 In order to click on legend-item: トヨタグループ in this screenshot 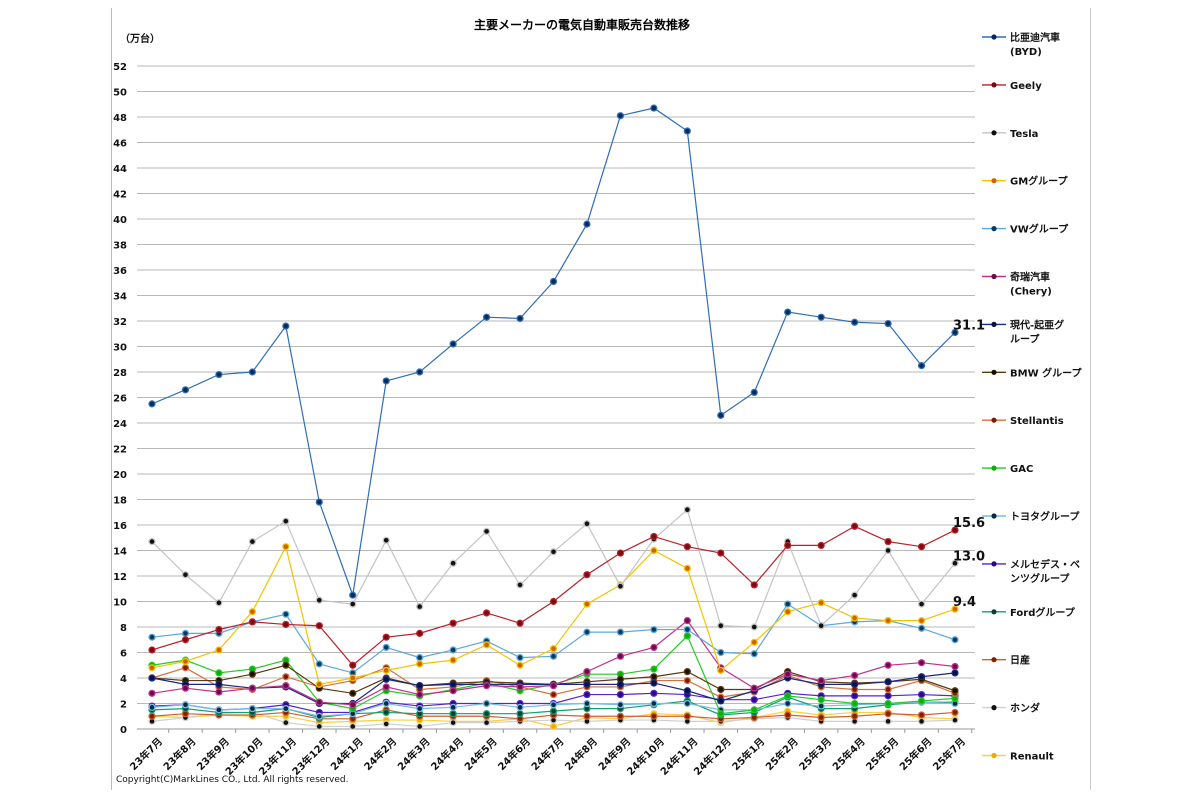, I will do `click(1031, 516)`.